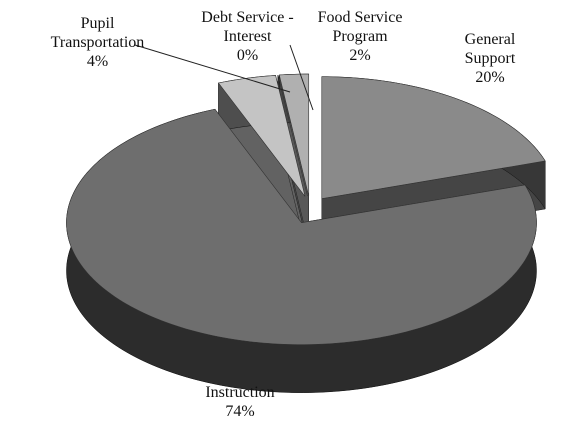 Image resolution: width=565 pixels, height=431 pixels. Describe the element at coordinates (240, 402) in the screenshot. I see `data-label: Instruction 74%` at that location.